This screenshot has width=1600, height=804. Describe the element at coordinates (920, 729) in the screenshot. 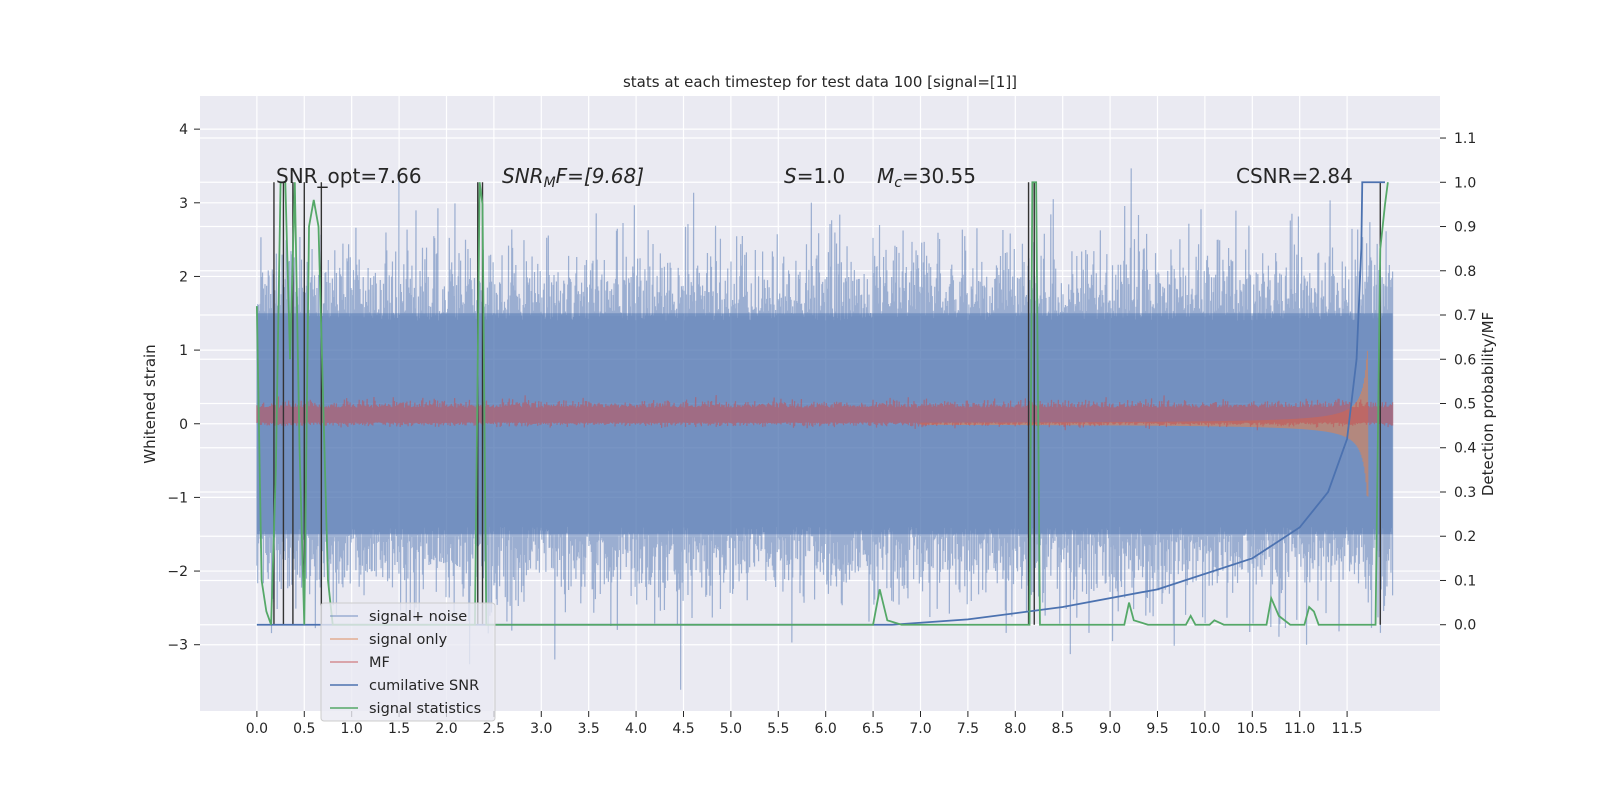

I see `x-tick-label: 7.0` at that location.